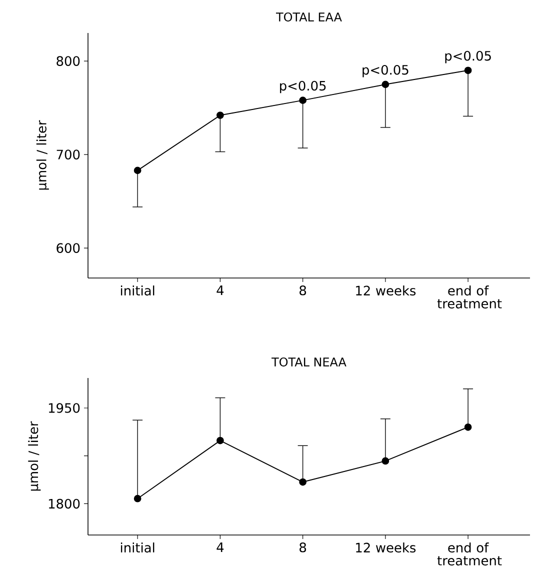  I want to click on chart-title: TOTAL NEAA, so click(309, 362).